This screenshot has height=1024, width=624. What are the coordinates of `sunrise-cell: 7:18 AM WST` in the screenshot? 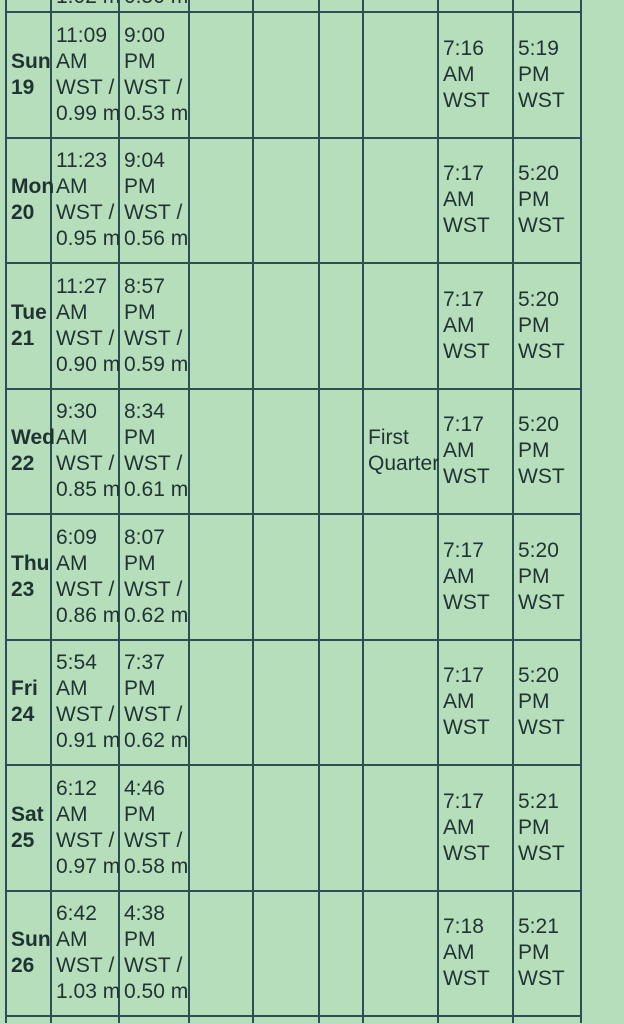 It's located at (475, 953).